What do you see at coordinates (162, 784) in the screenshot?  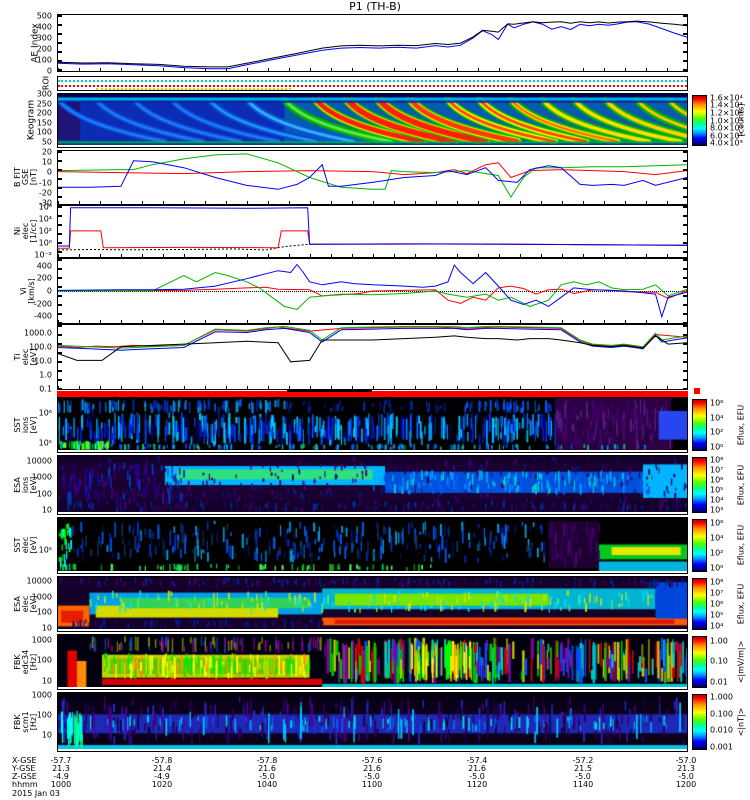 I see `ephemeris-value: 1020` at bounding box center [162, 784].